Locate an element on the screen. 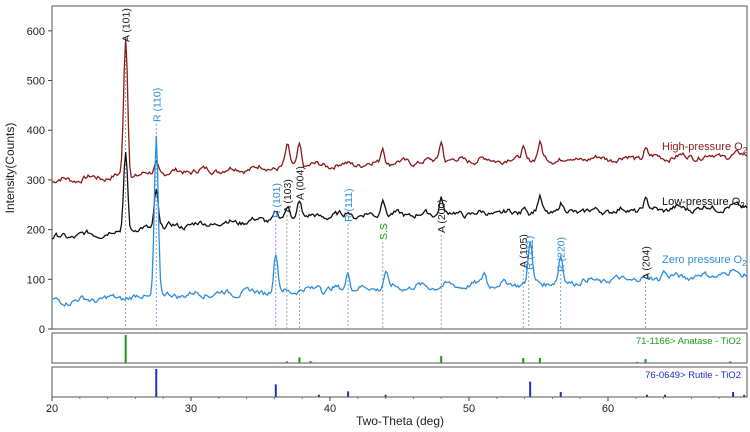 The width and height of the screenshot is (750, 432). x-tick-label: 60 is located at coordinates (608, 409).